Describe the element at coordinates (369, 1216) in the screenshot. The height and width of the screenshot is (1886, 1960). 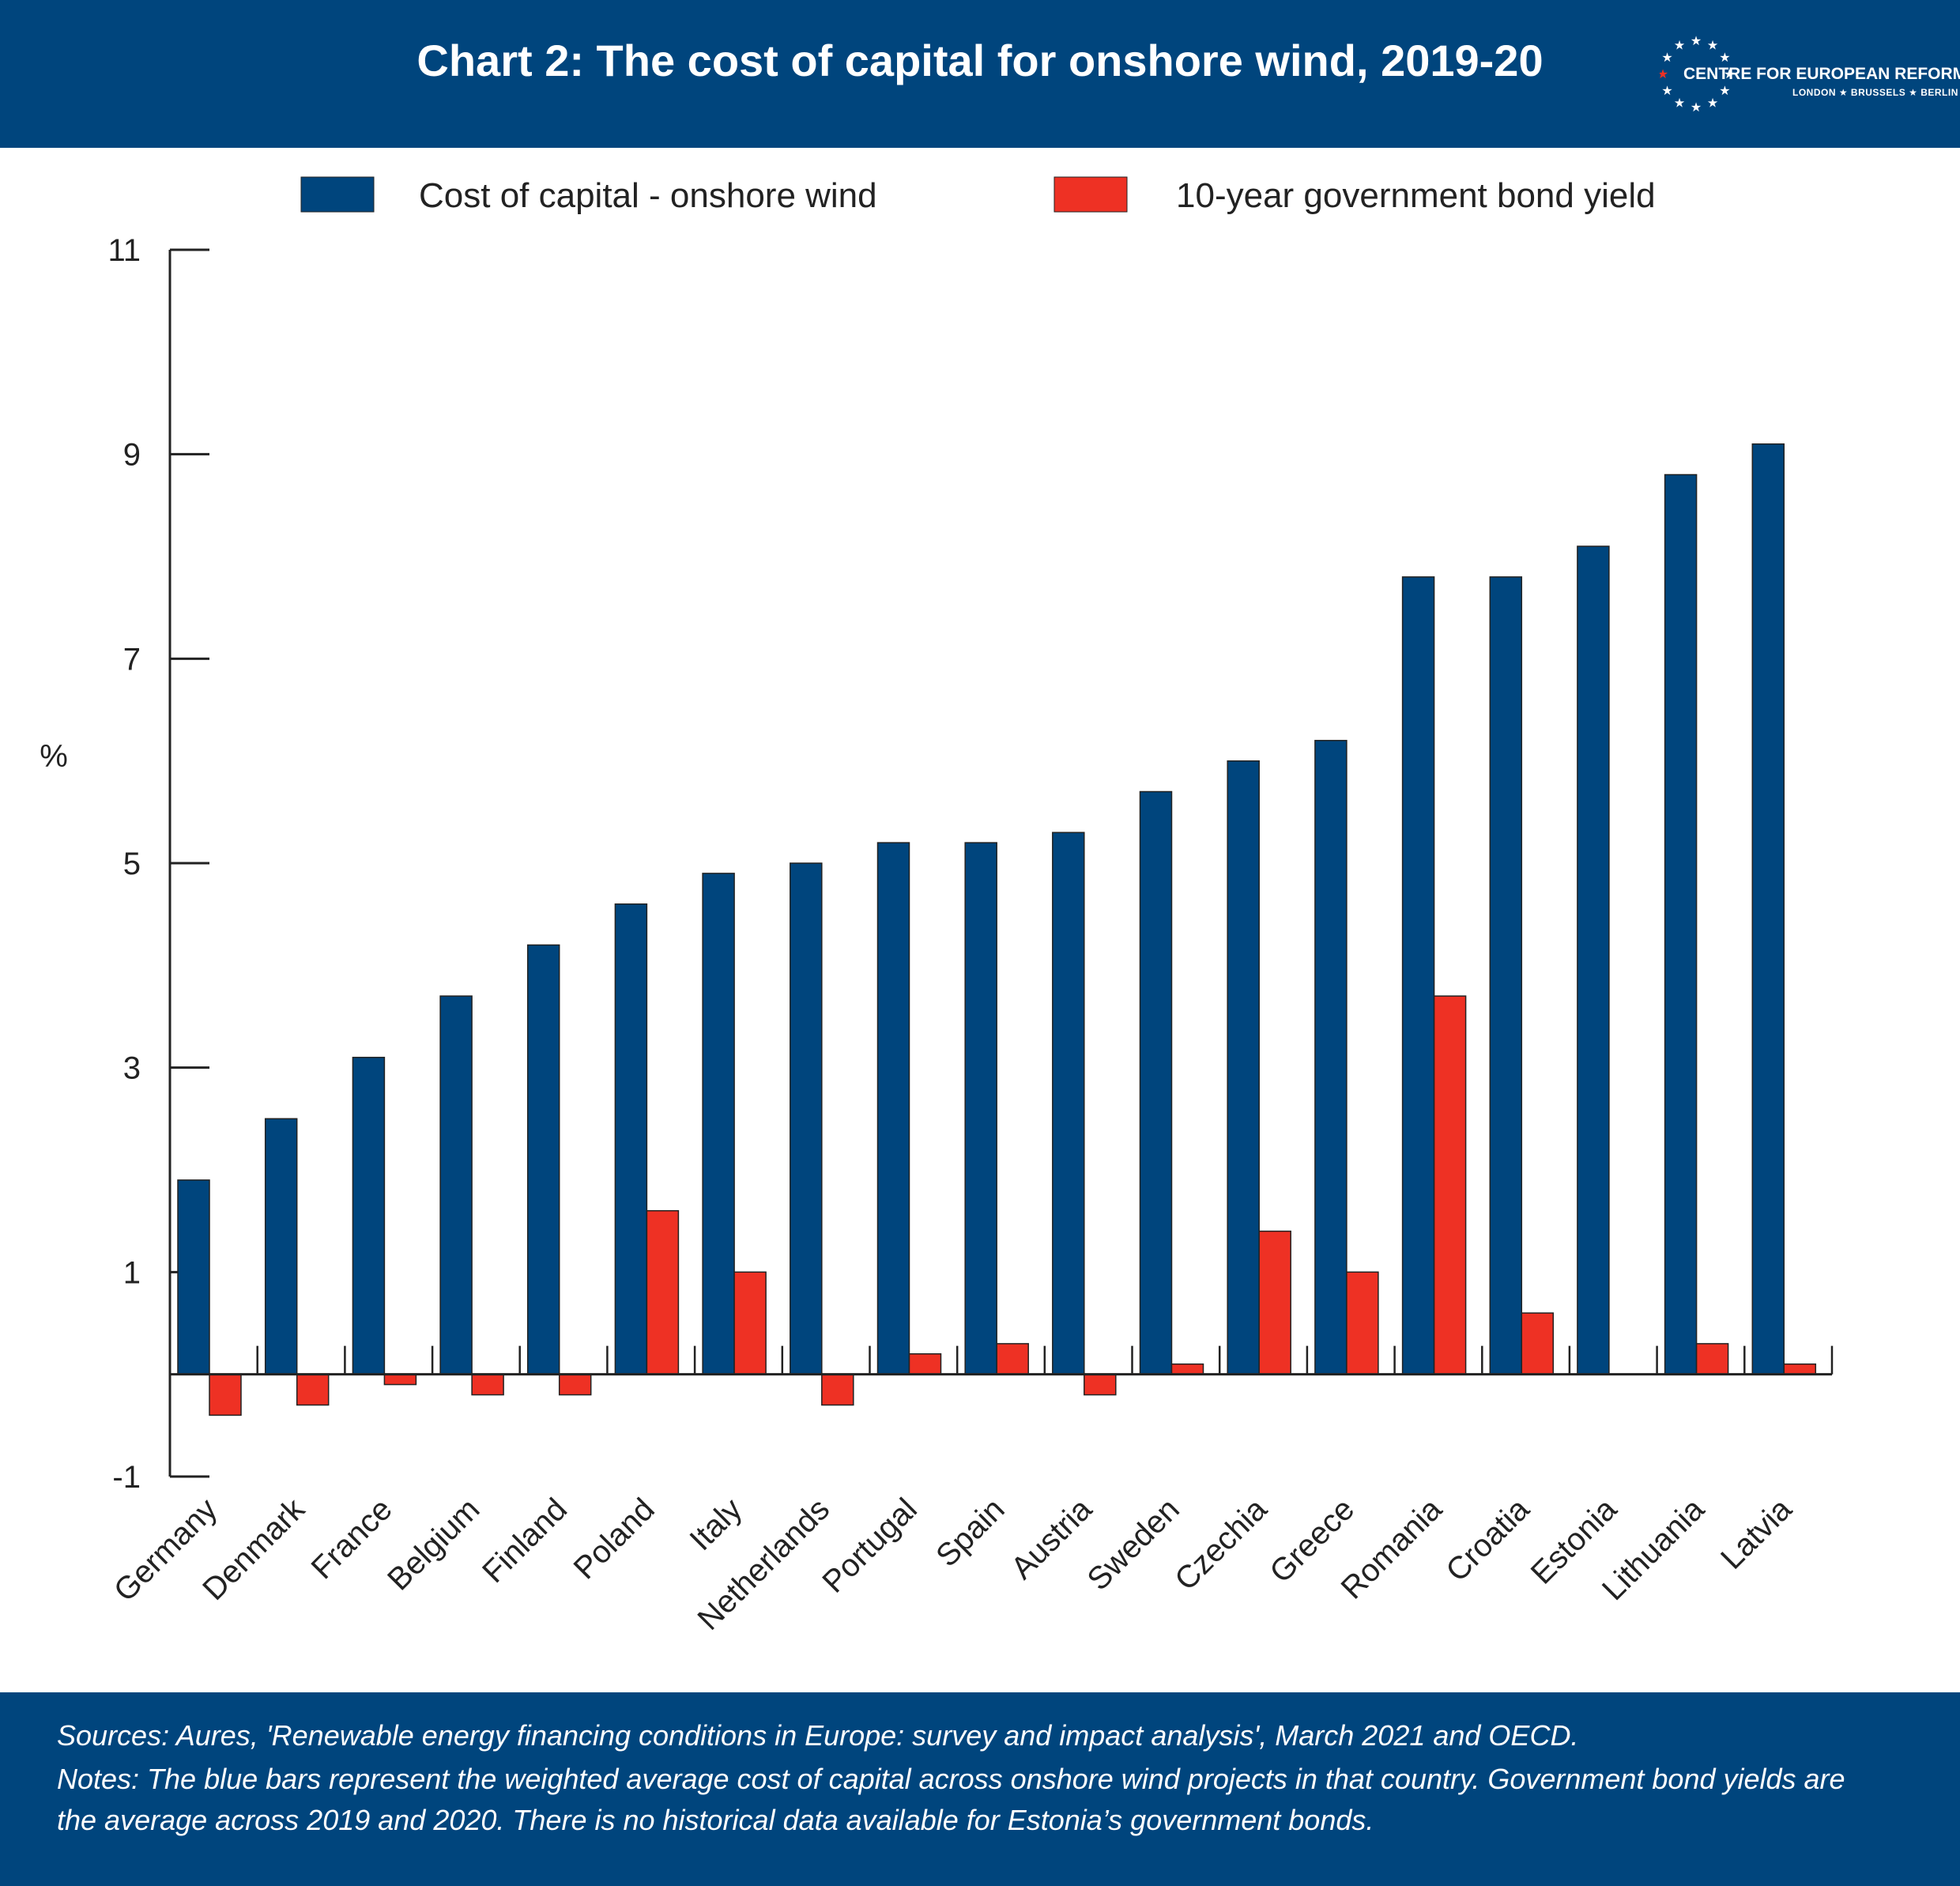
I see `bar-cost-of-capital-france` at that location.